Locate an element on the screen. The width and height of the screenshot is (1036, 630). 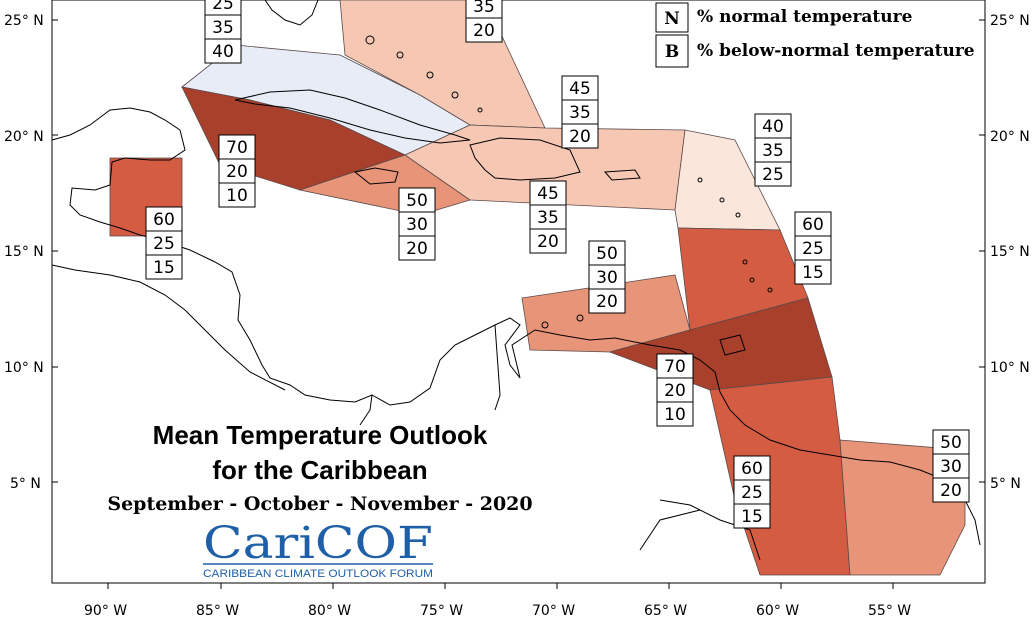
coast-florida is located at coordinates (291, 13).